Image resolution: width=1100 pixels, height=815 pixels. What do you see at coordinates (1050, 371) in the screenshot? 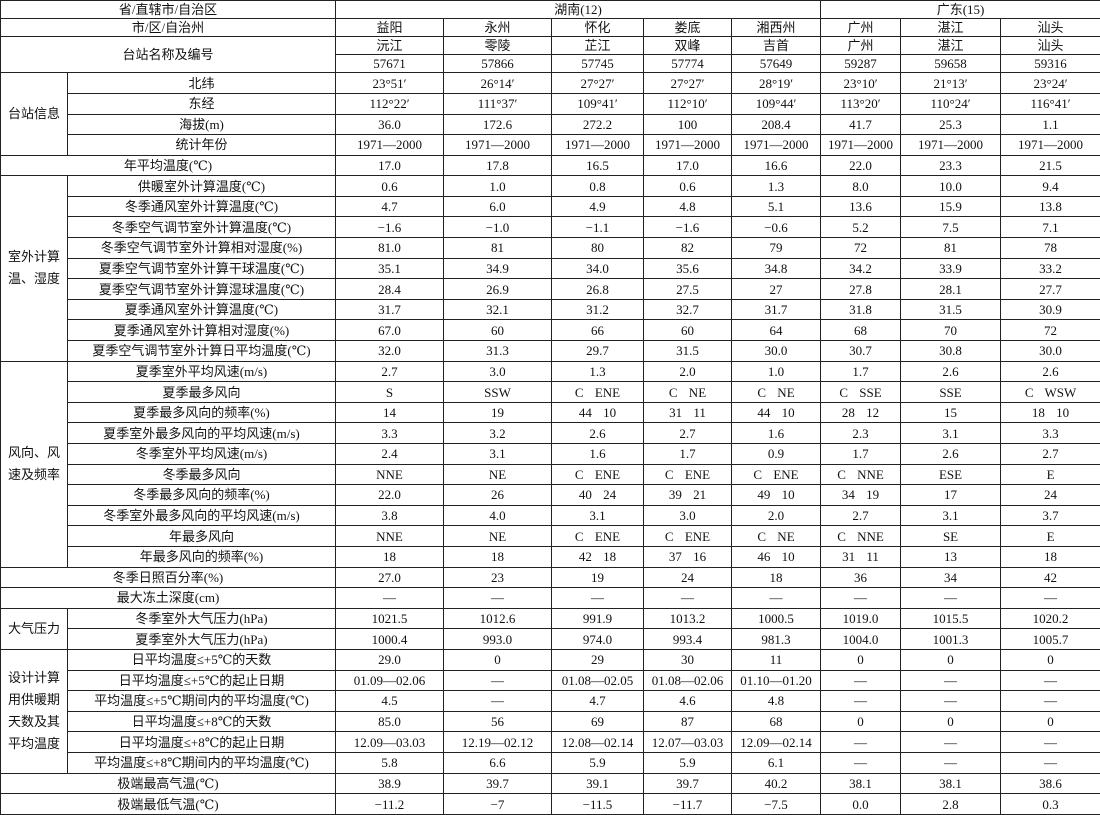
I see `value-cell: 2.6` at bounding box center [1050, 371].